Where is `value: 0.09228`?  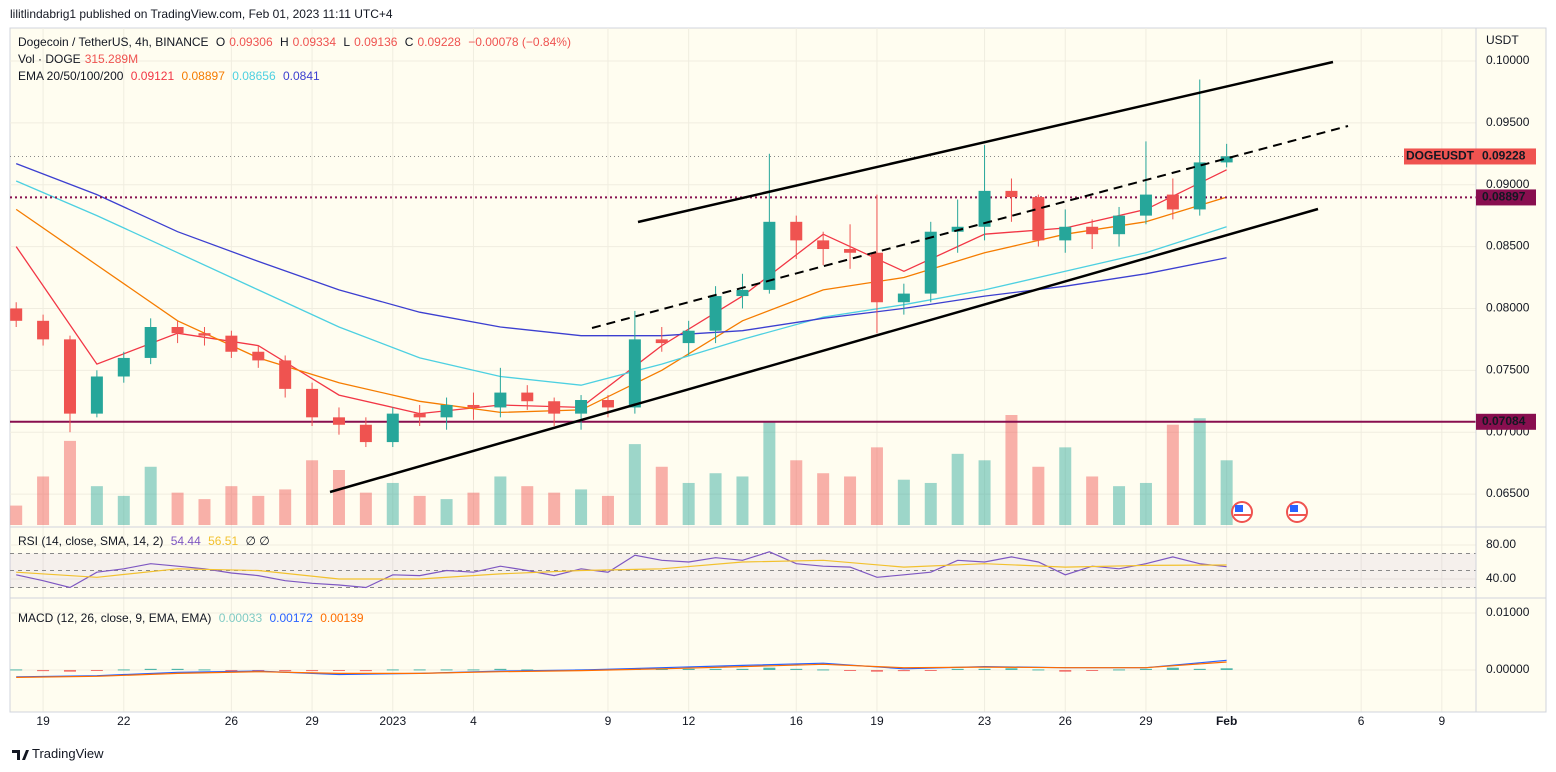 value: 0.09228 is located at coordinates (439, 42).